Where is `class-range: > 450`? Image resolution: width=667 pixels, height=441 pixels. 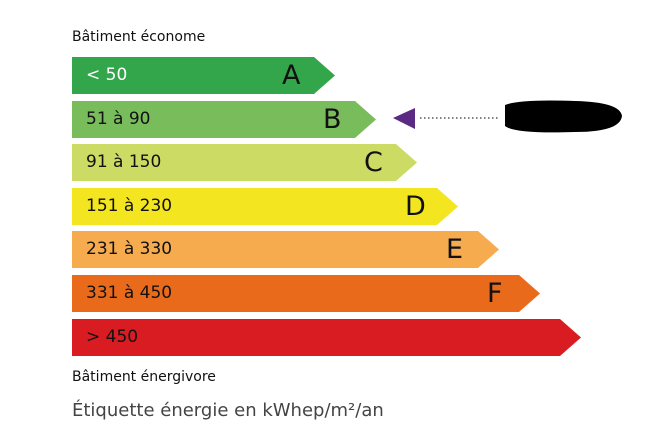 class-range: > 450 is located at coordinates (112, 336).